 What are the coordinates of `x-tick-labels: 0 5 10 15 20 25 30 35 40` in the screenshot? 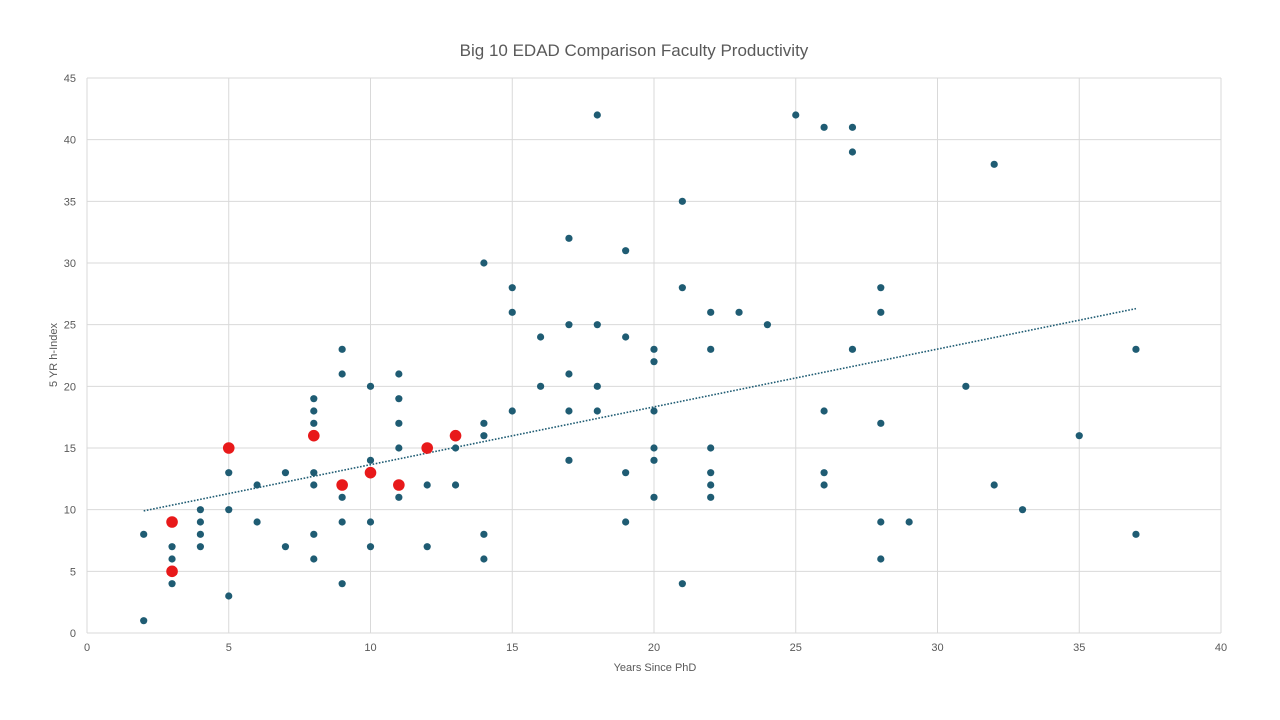 It's located at (655, 648).